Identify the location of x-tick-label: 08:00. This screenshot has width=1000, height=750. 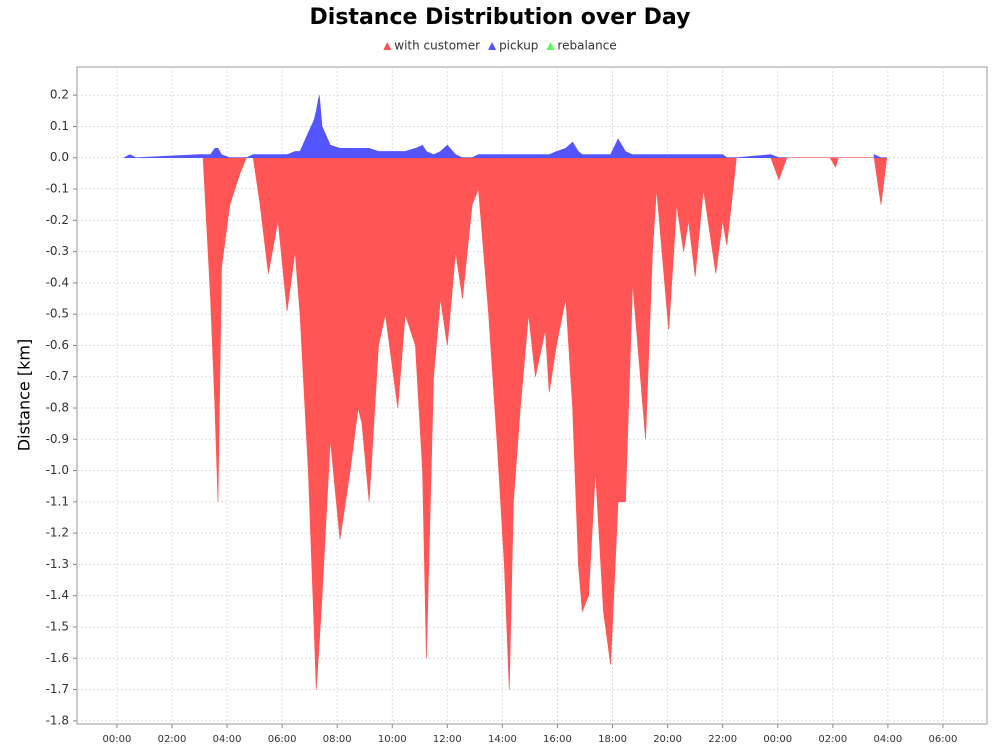
(337, 739).